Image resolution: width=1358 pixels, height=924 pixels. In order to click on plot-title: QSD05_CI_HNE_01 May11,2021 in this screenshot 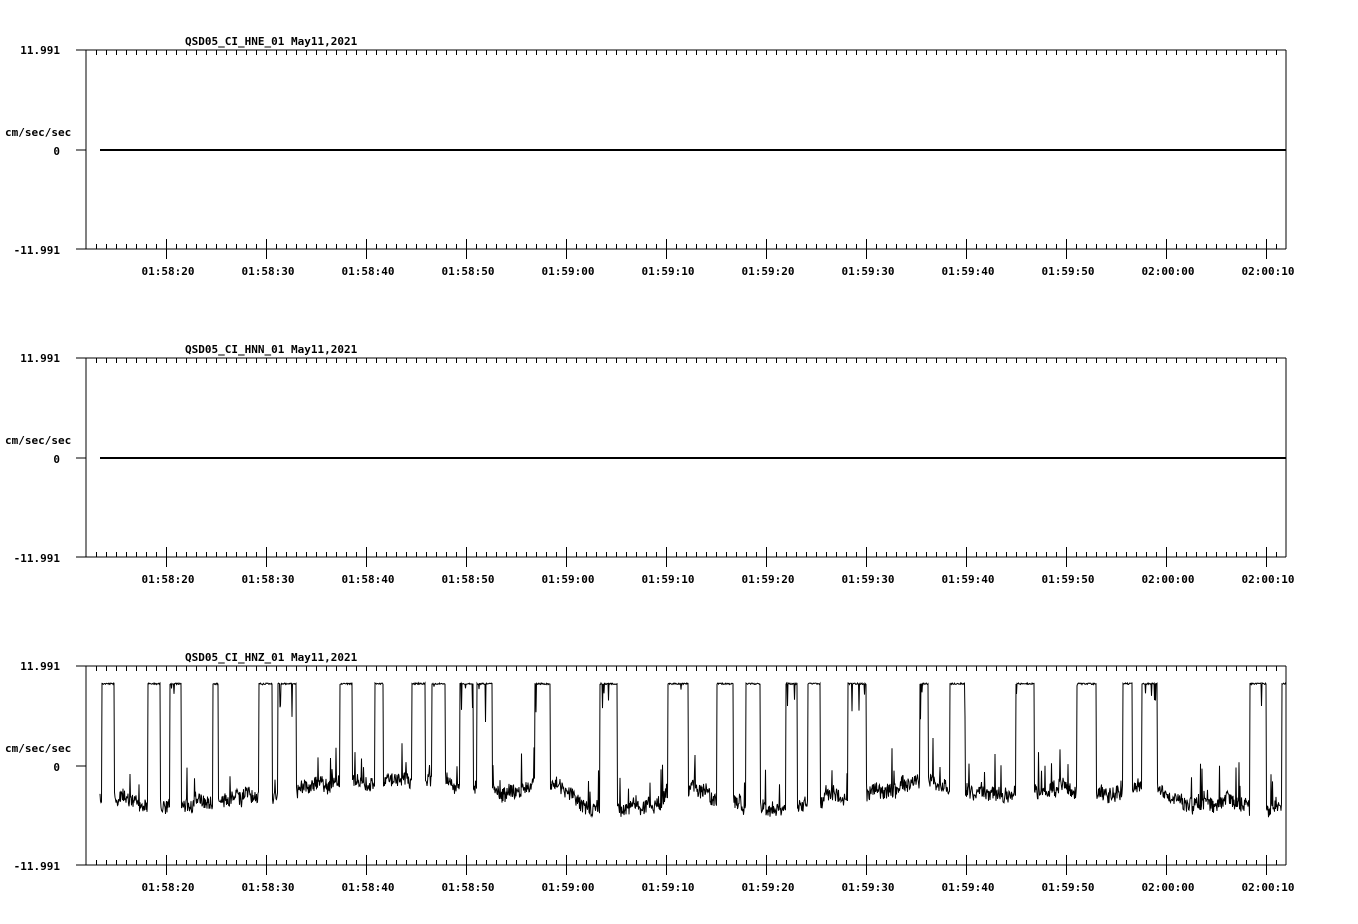, I will do `click(271, 41)`.